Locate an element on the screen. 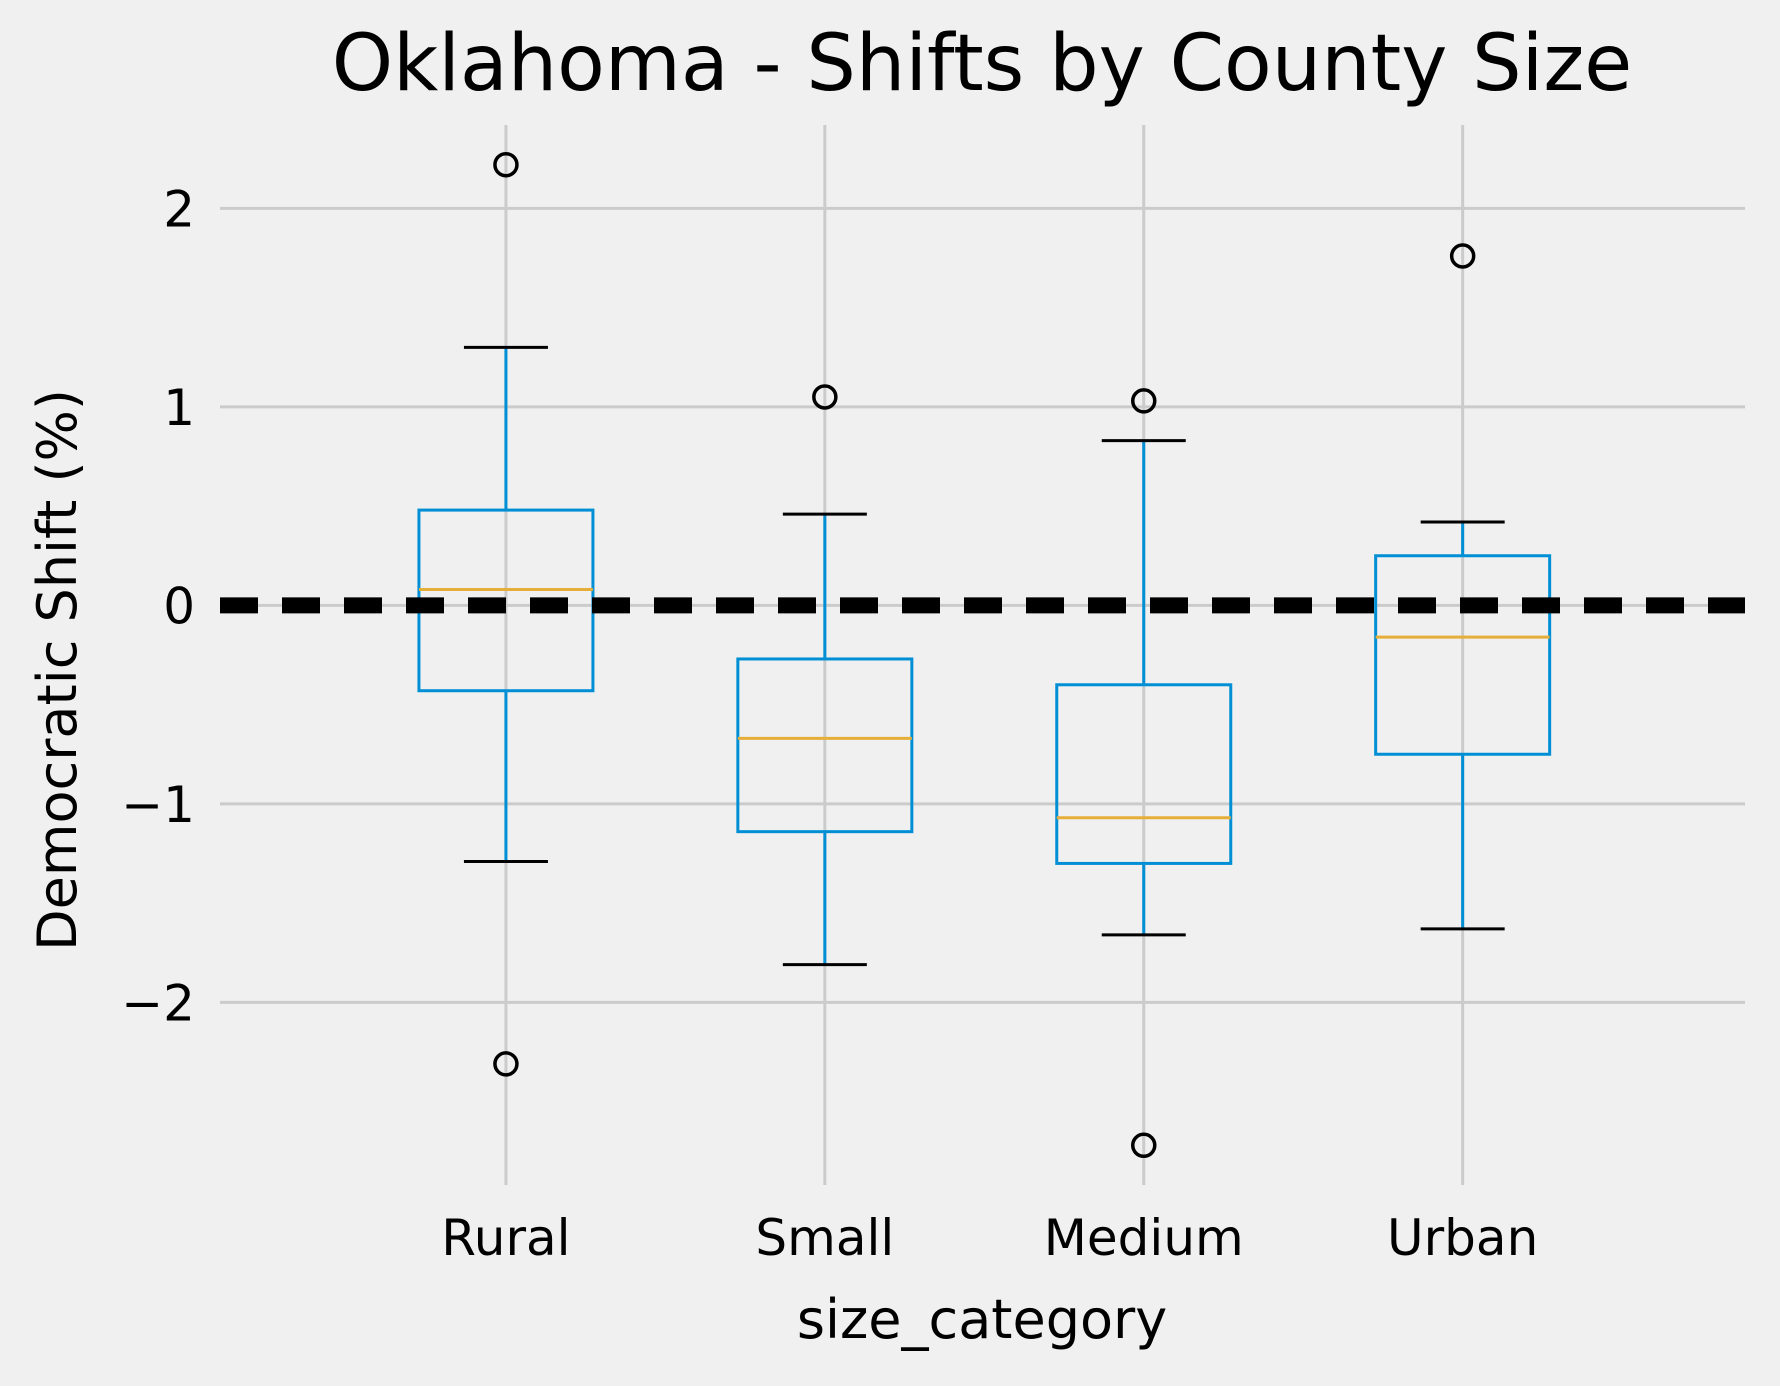  y-tick-label: 1 is located at coordinates (179, 408).